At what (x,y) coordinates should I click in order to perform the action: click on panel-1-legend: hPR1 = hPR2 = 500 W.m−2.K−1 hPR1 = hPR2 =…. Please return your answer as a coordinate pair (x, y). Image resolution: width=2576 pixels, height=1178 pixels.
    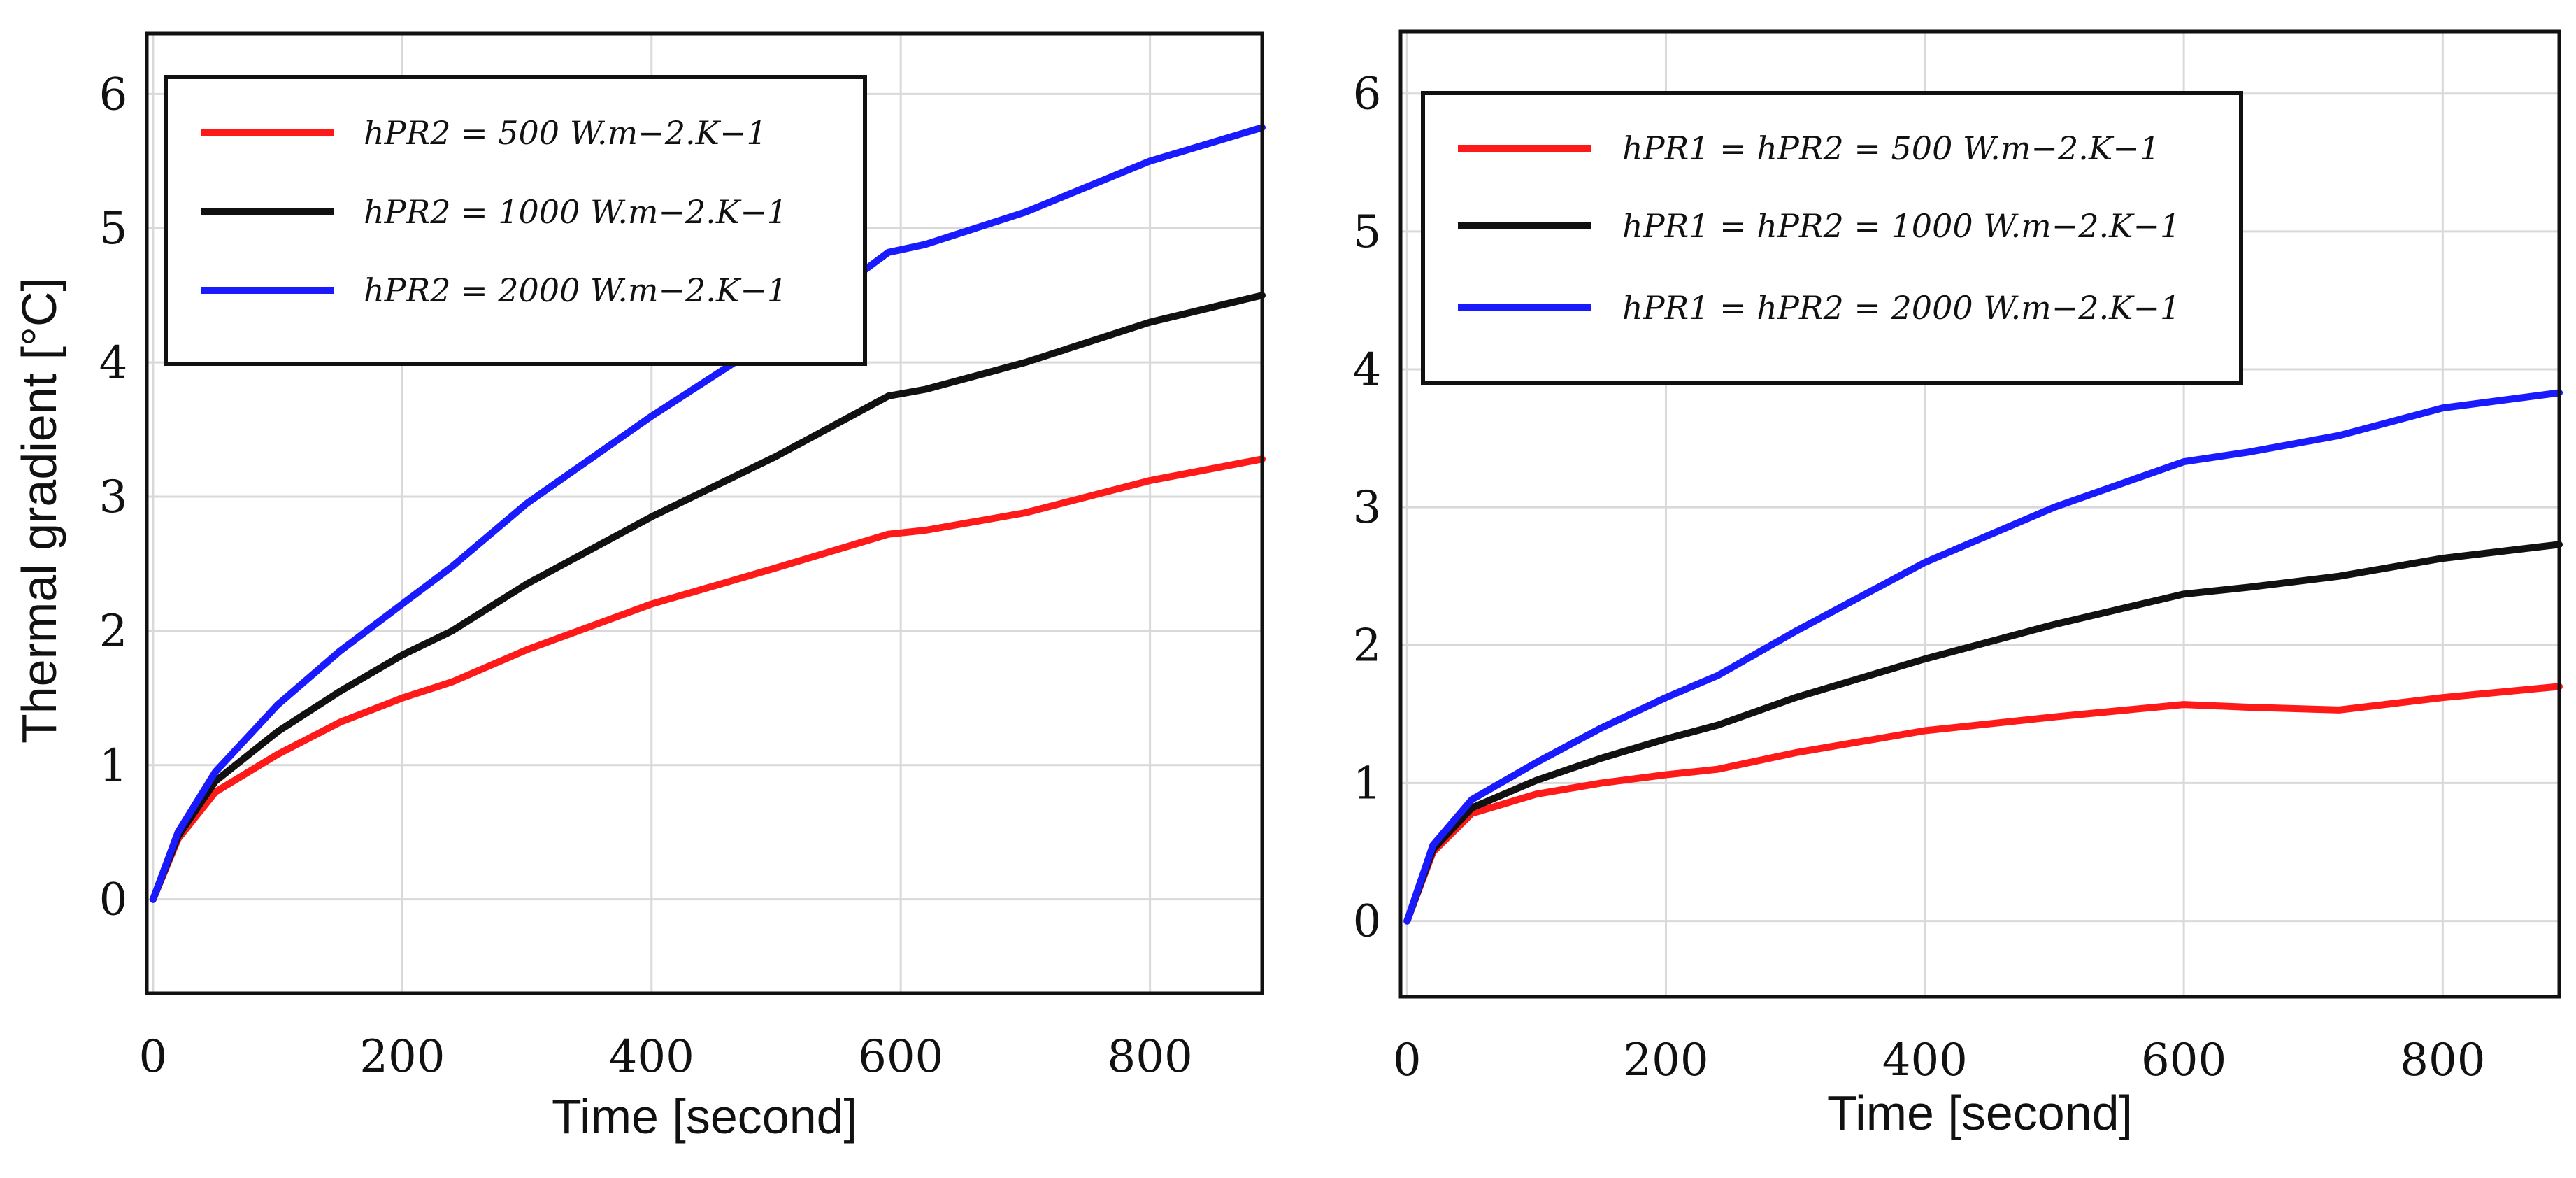
    Looking at the image, I should click on (1832, 238).